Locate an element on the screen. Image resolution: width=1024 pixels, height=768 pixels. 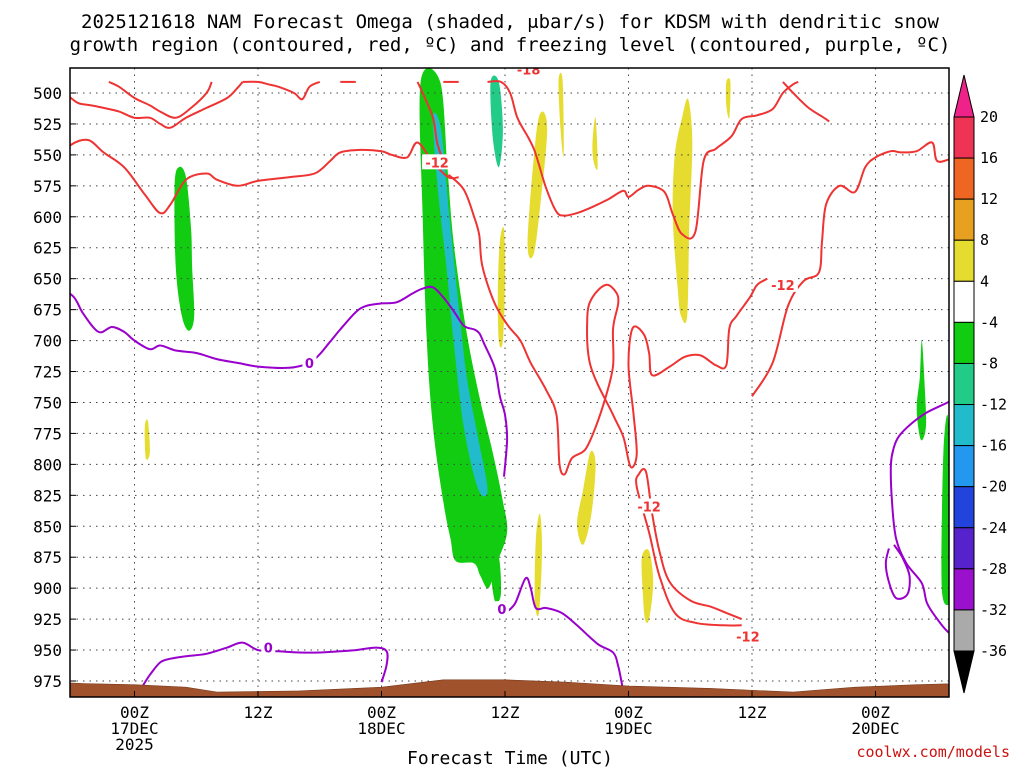
colorbar-label: 4 is located at coordinates (984, 281).